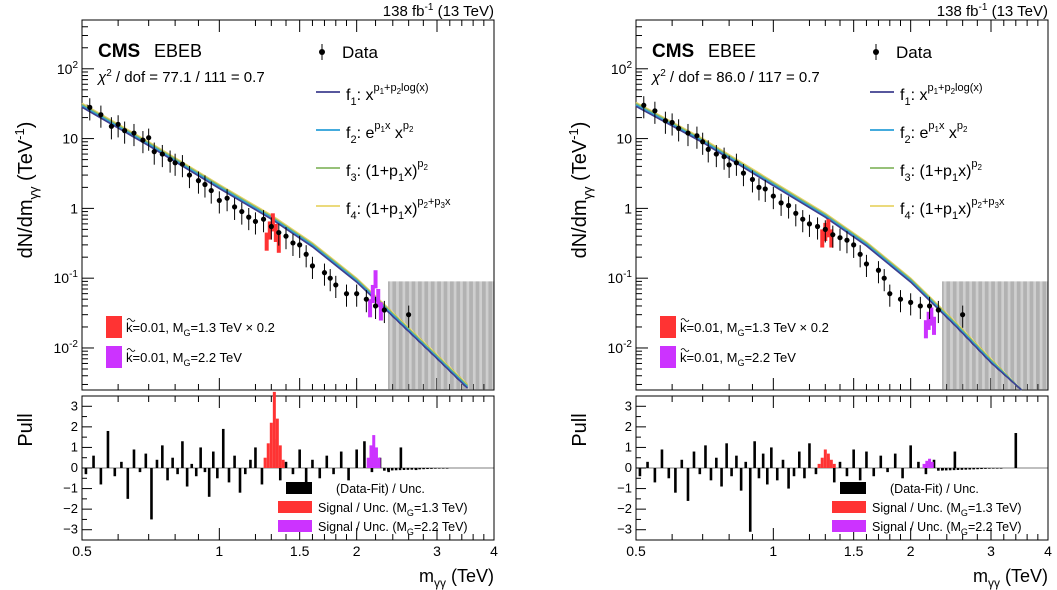  I want to click on chi2-label: χ2 / dof = 86.0 / 117 = 0.7, so click(735, 77).